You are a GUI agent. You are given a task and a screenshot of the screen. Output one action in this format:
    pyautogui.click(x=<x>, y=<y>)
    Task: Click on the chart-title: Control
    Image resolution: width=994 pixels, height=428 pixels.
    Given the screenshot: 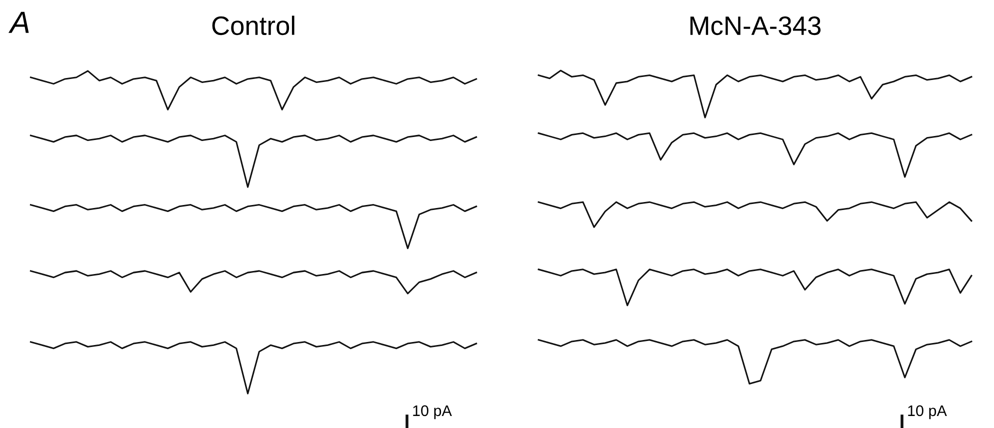 What is the action you would take?
    pyautogui.click(x=253, y=26)
    